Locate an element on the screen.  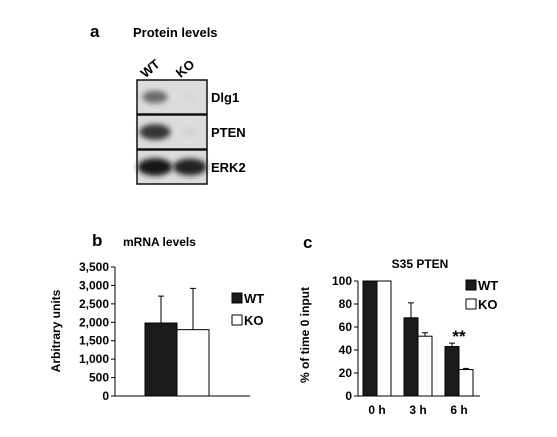
western-blot: WT KO Dlg1 PTEN ERK2 is located at coordinates (191, 120).